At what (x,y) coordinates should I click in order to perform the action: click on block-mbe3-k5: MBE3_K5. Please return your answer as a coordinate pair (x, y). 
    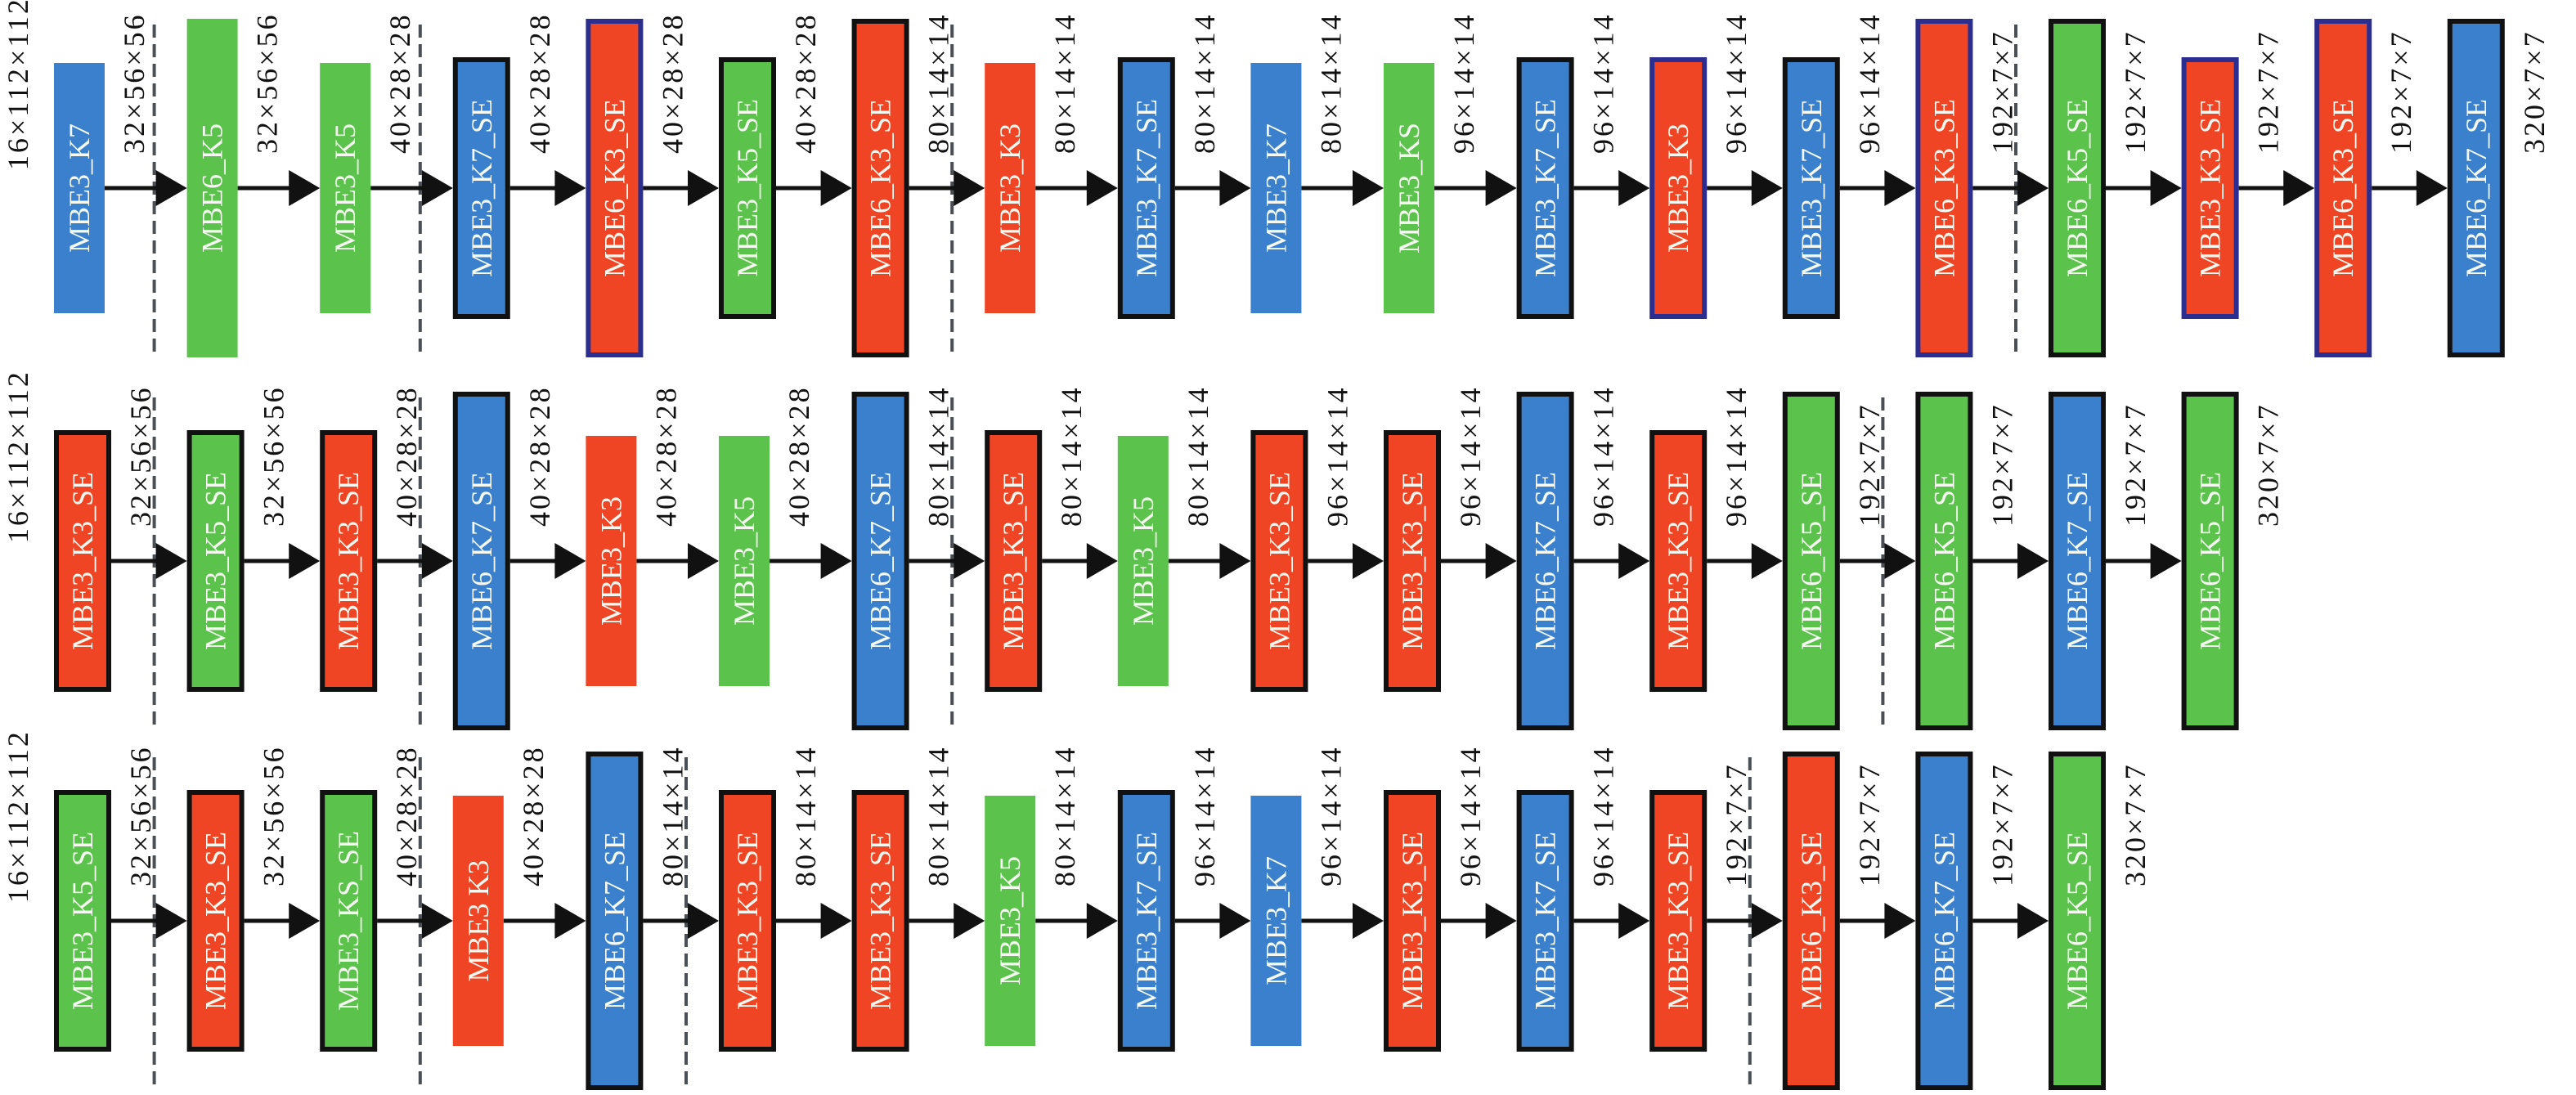
    Looking at the image, I should click on (1143, 561).